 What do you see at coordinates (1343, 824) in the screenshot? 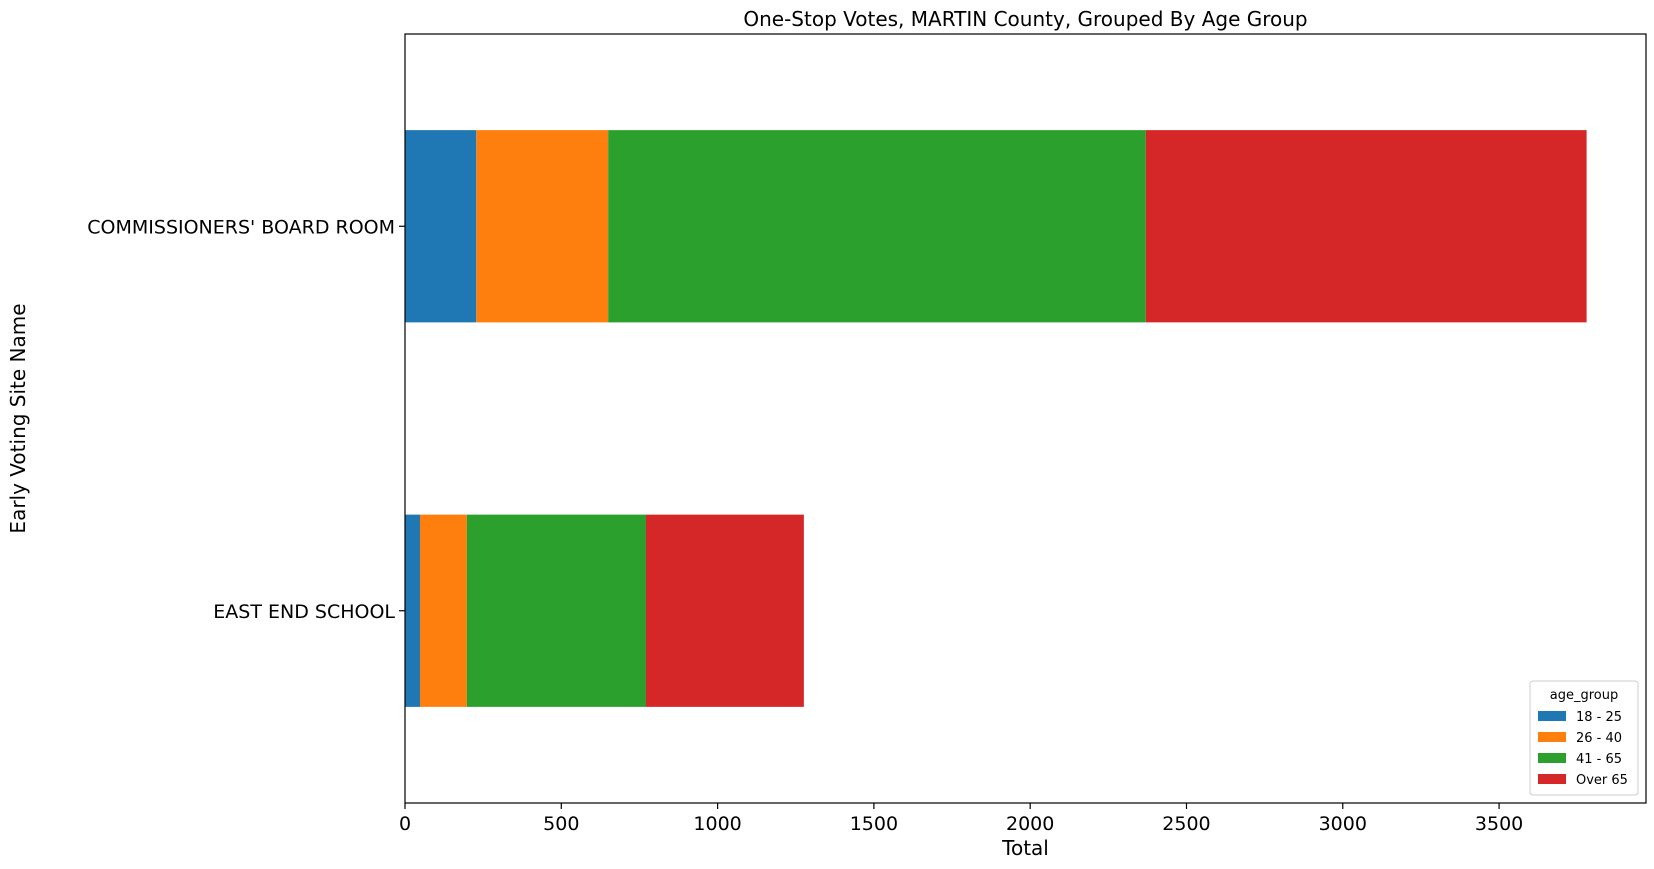
I see `x-tick-label: 3000` at bounding box center [1343, 824].